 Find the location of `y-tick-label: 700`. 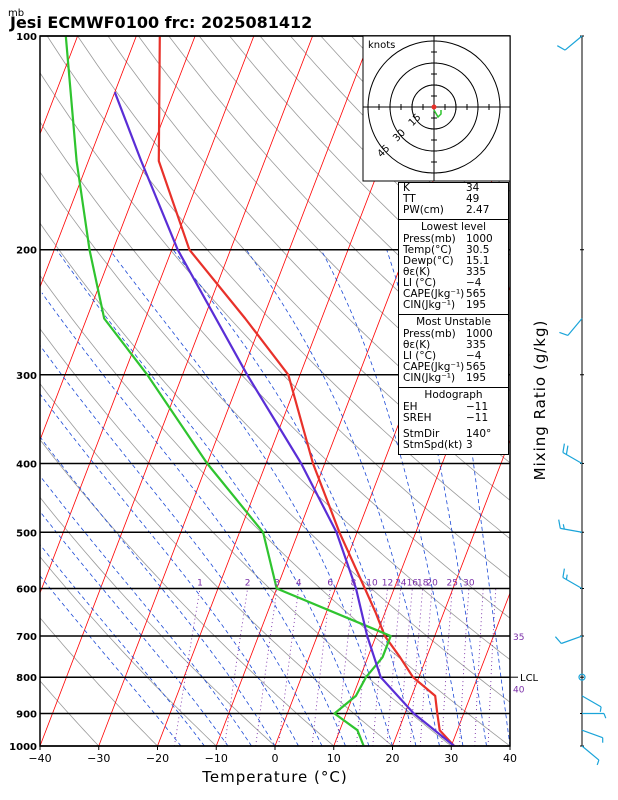

y-tick-label: 700 is located at coordinates (26, 637).